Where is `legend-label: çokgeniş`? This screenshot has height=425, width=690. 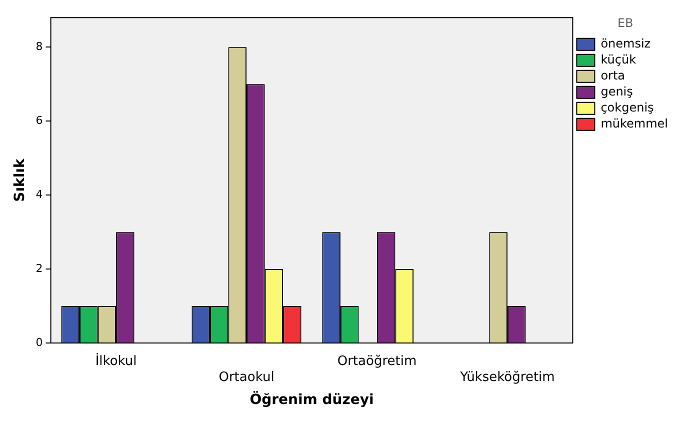 legend-label: çokgeniş is located at coordinates (627, 107).